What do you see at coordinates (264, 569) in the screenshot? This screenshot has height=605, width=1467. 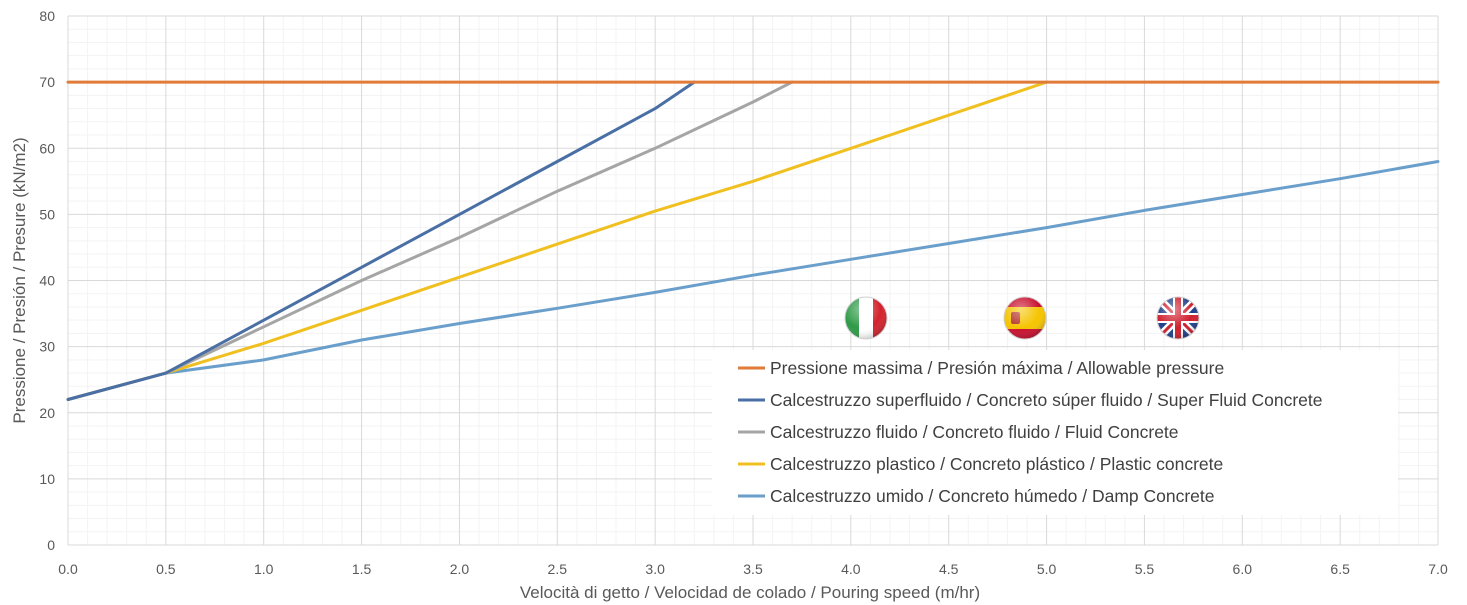 I see `x-tick-label: 1.0` at bounding box center [264, 569].